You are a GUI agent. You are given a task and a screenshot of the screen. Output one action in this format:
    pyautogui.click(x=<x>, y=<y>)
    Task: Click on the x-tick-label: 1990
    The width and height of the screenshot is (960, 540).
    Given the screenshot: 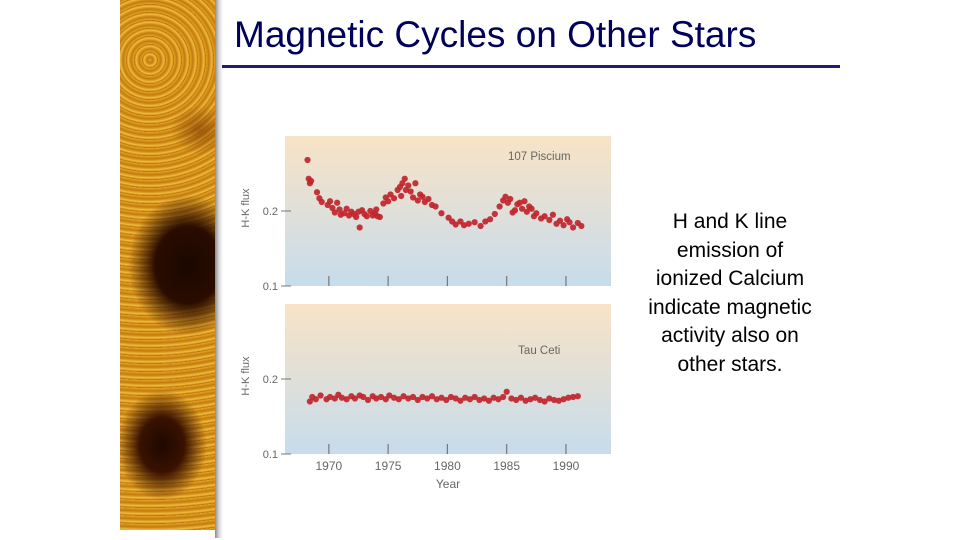 What is the action you would take?
    pyautogui.click(x=566, y=466)
    